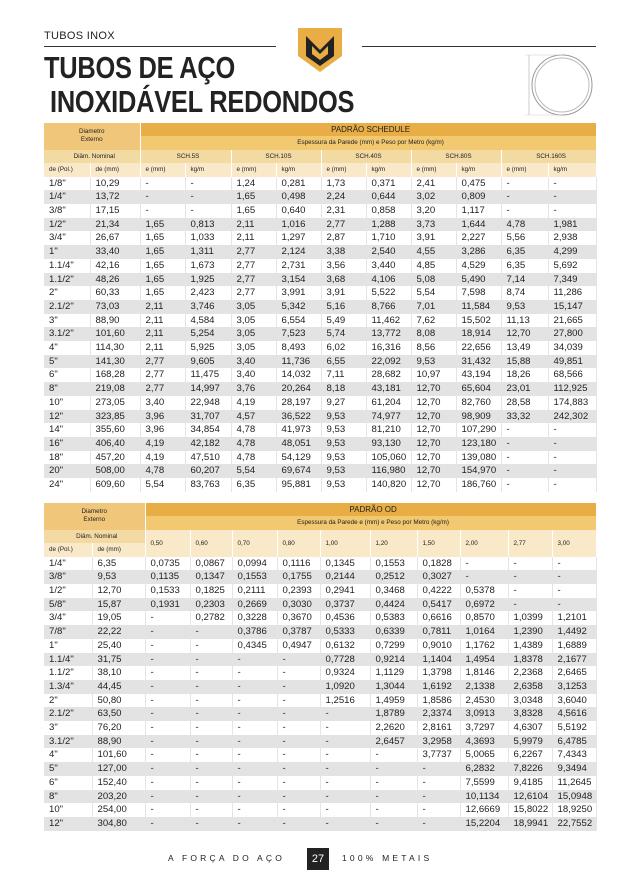 The height and width of the screenshot is (879, 640). Describe the element at coordinates (389, 471) in the screenshot. I see `cell: 116,980` at that location.